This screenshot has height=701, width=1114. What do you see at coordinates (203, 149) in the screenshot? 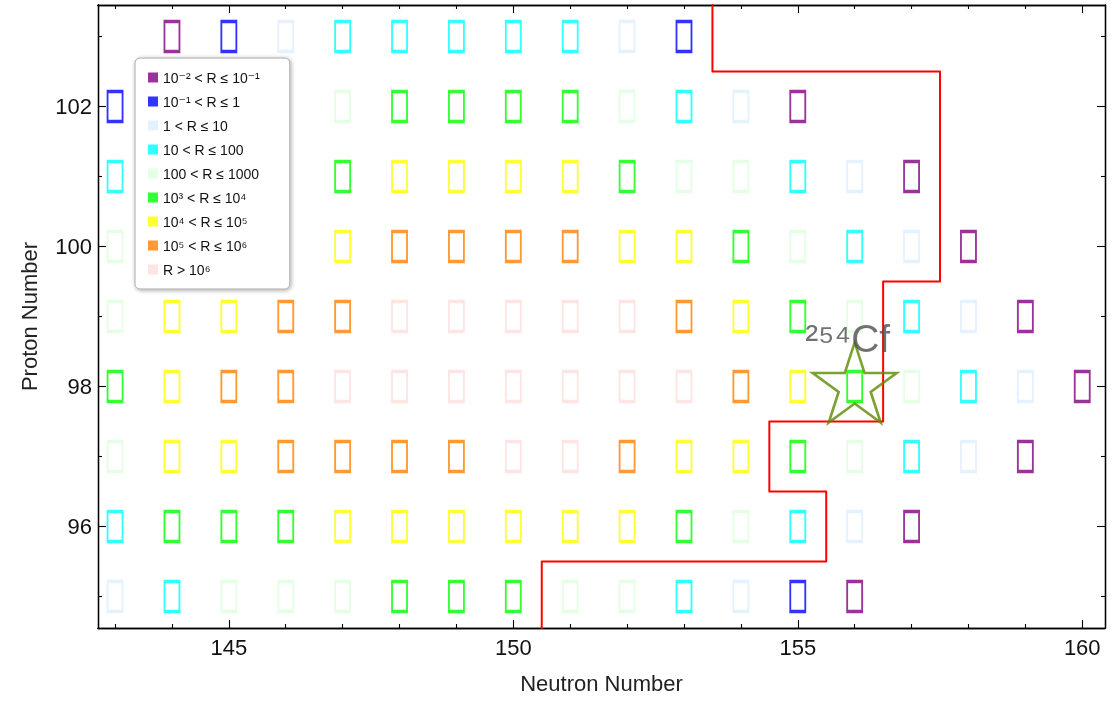
I see `legend-label: 10 < R ≤ 100` at bounding box center [203, 149].